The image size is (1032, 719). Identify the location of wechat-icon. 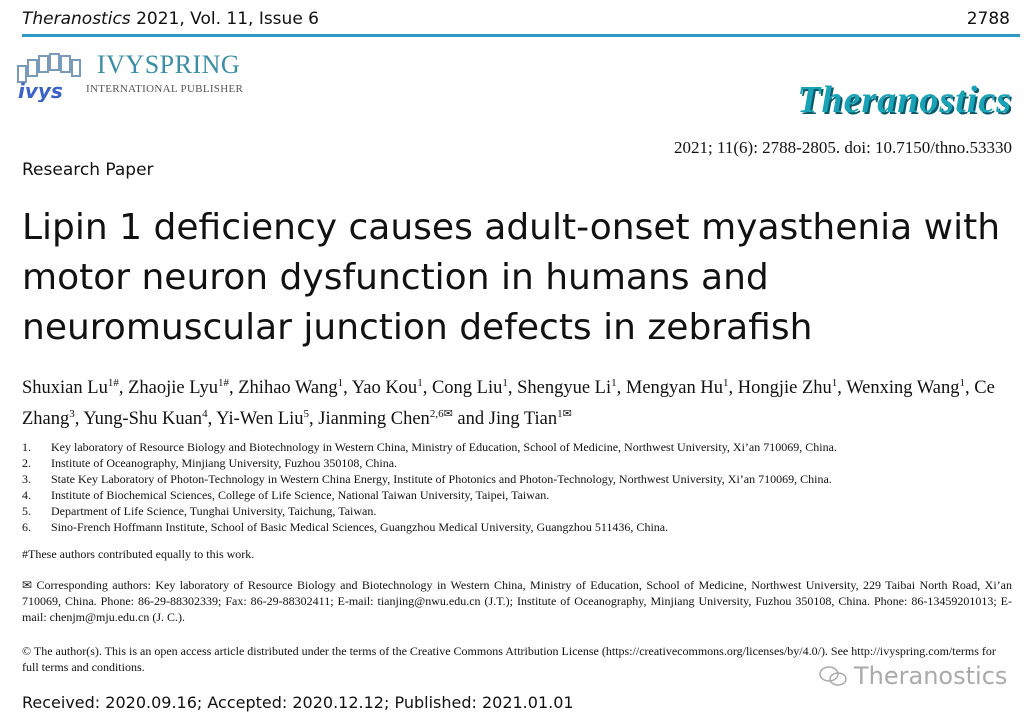
(833, 676).